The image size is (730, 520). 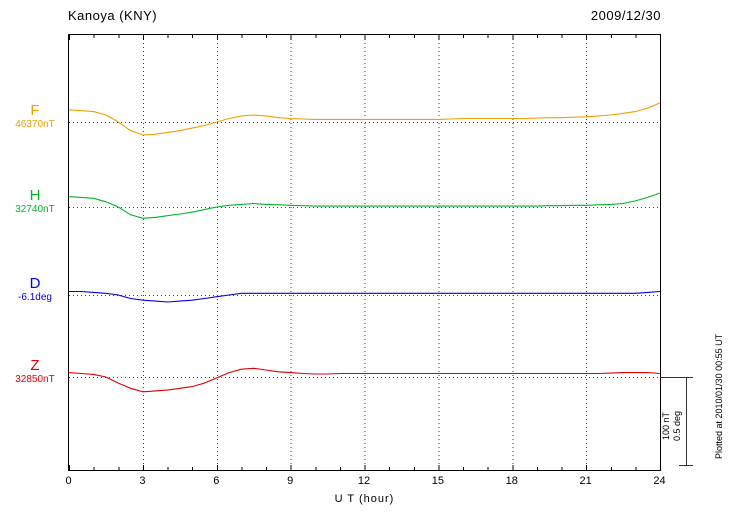 What do you see at coordinates (364, 205) in the screenshot?
I see `trace-H` at bounding box center [364, 205].